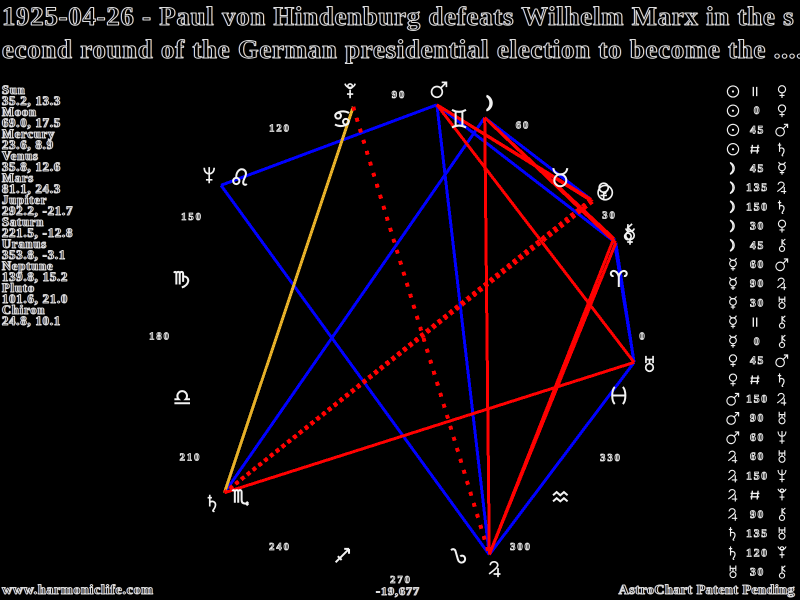  I want to click on svg-text: 300, so click(521, 547).